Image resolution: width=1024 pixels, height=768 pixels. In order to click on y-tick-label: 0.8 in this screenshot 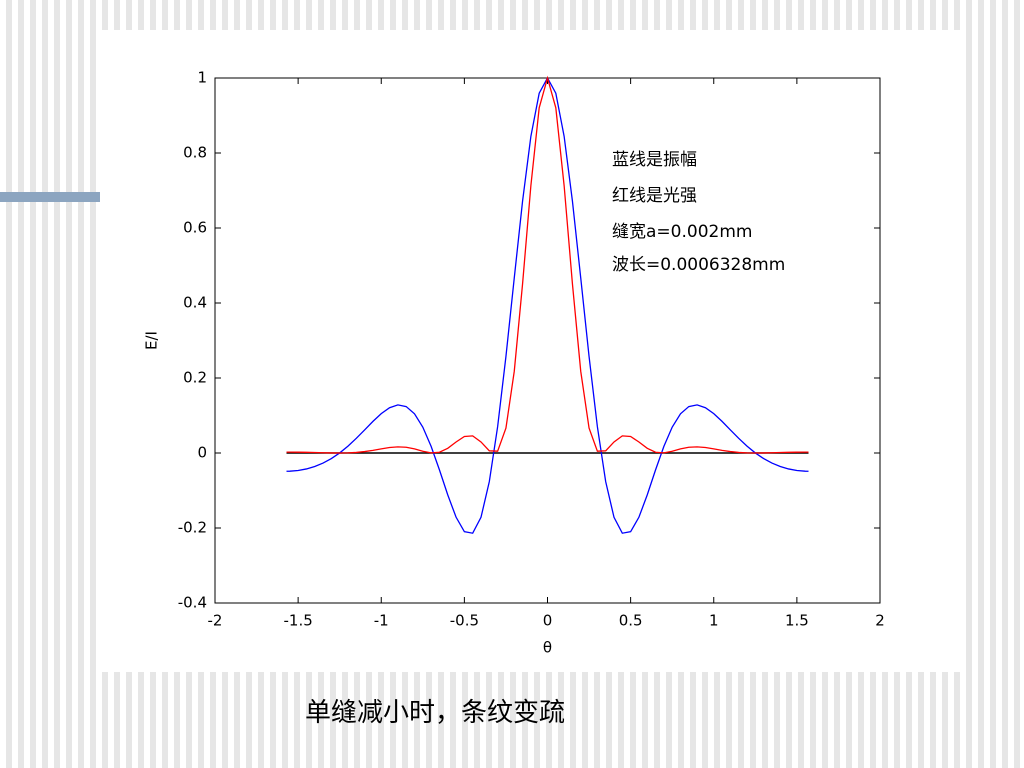, I will do `click(195, 153)`.